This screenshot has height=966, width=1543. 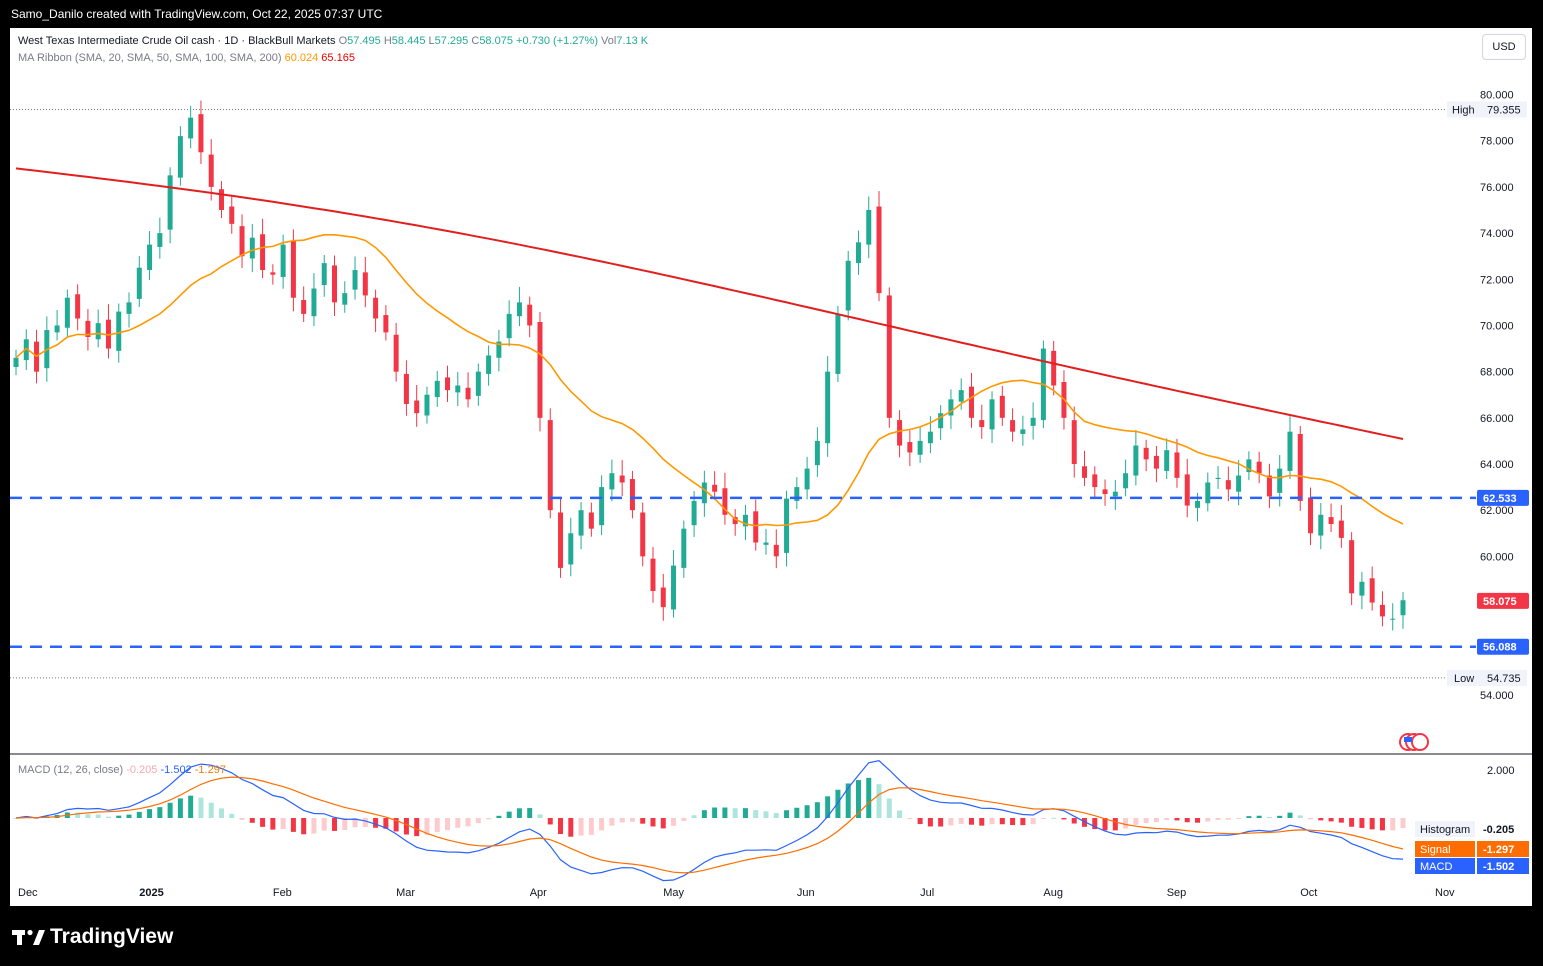 I want to click on price-tick-label: 72.000, so click(x=1497, y=280).